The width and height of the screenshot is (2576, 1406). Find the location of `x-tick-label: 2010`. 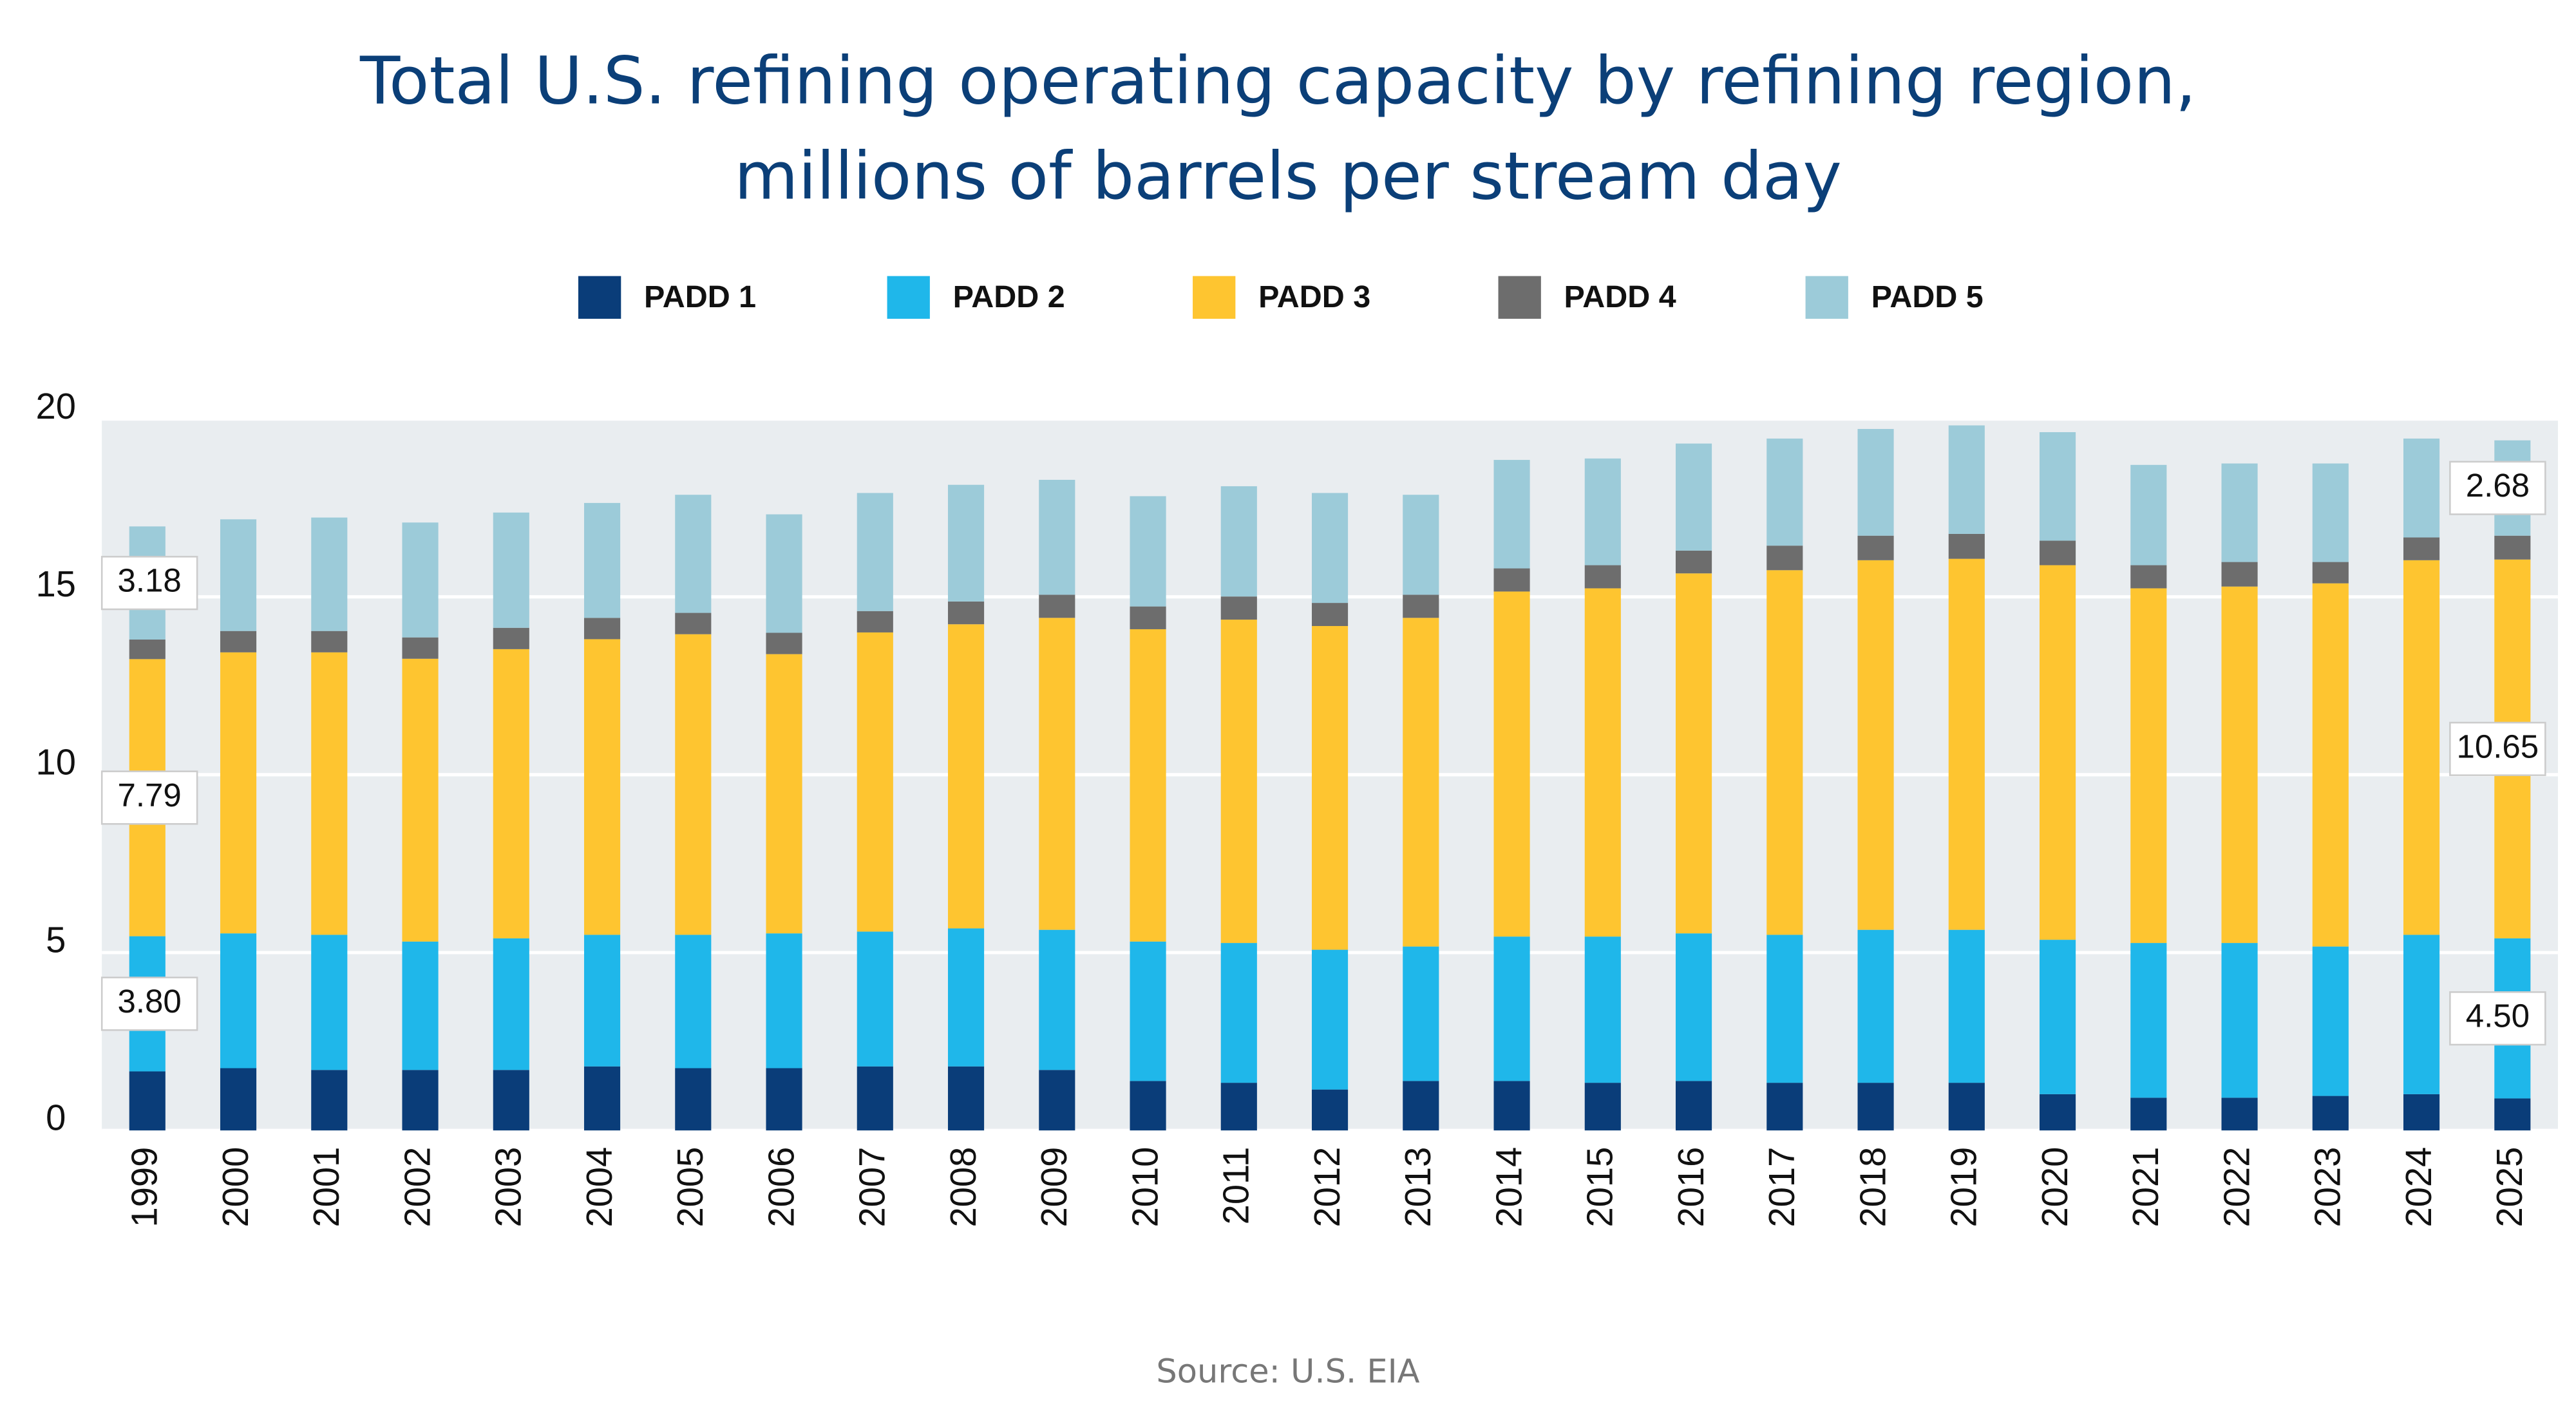

x-tick-label: 2010 is located at coordinates (1144, 1187).